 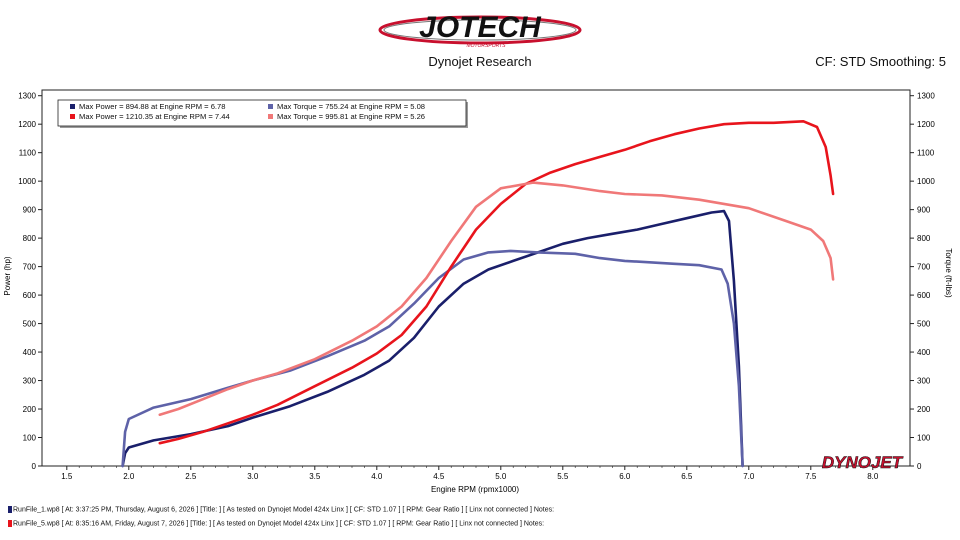 I want to click on logo-subtext: MOTORSPORTS, so click(x=487, y=46).